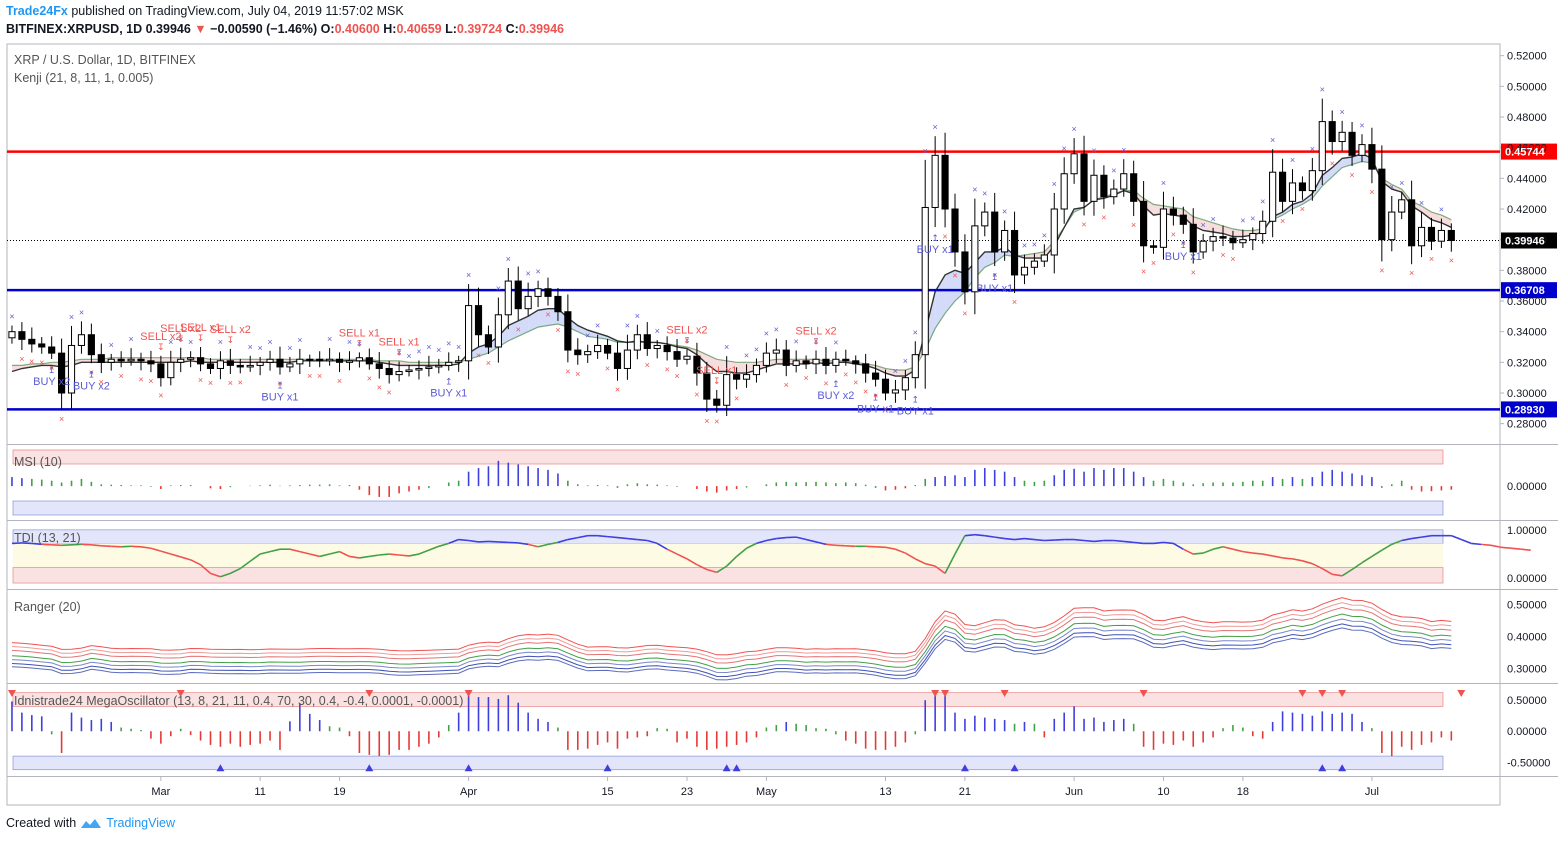  I want to click on tdi-upper-zone, so click(728, 536).